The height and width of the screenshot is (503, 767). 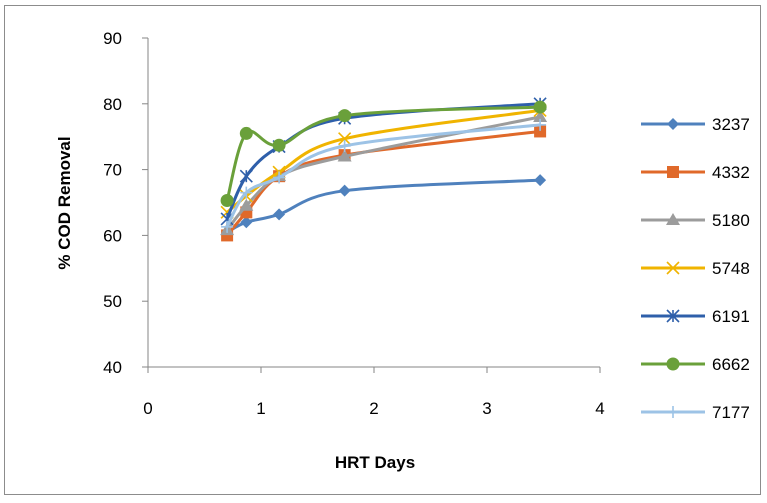 I want to click on series-layer, so click(x=384, y=169).